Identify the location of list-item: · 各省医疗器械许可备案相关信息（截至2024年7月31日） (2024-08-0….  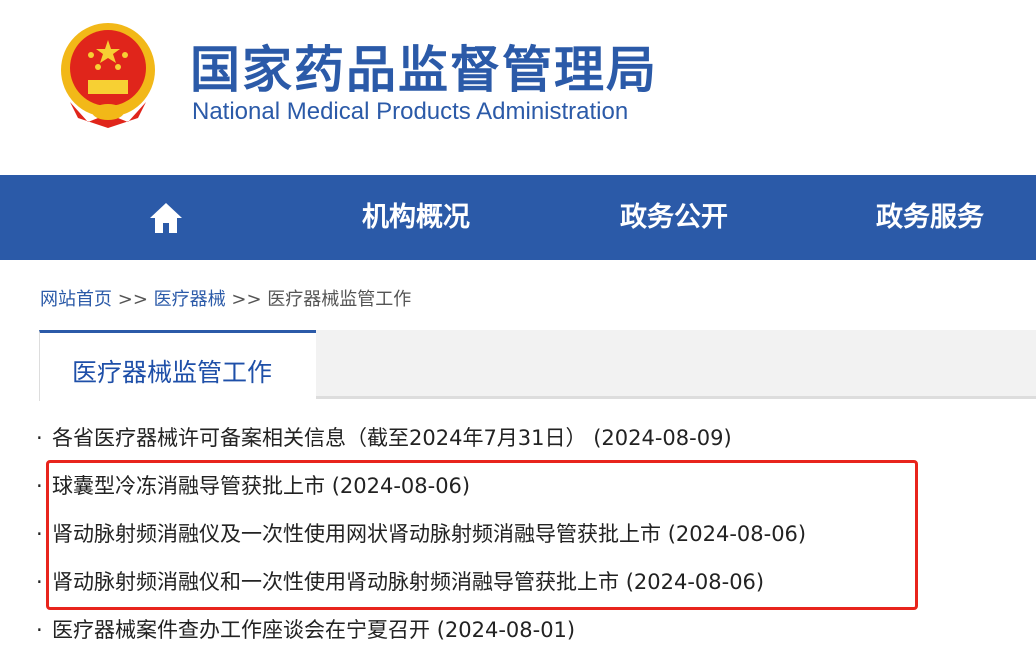
(384, 438).